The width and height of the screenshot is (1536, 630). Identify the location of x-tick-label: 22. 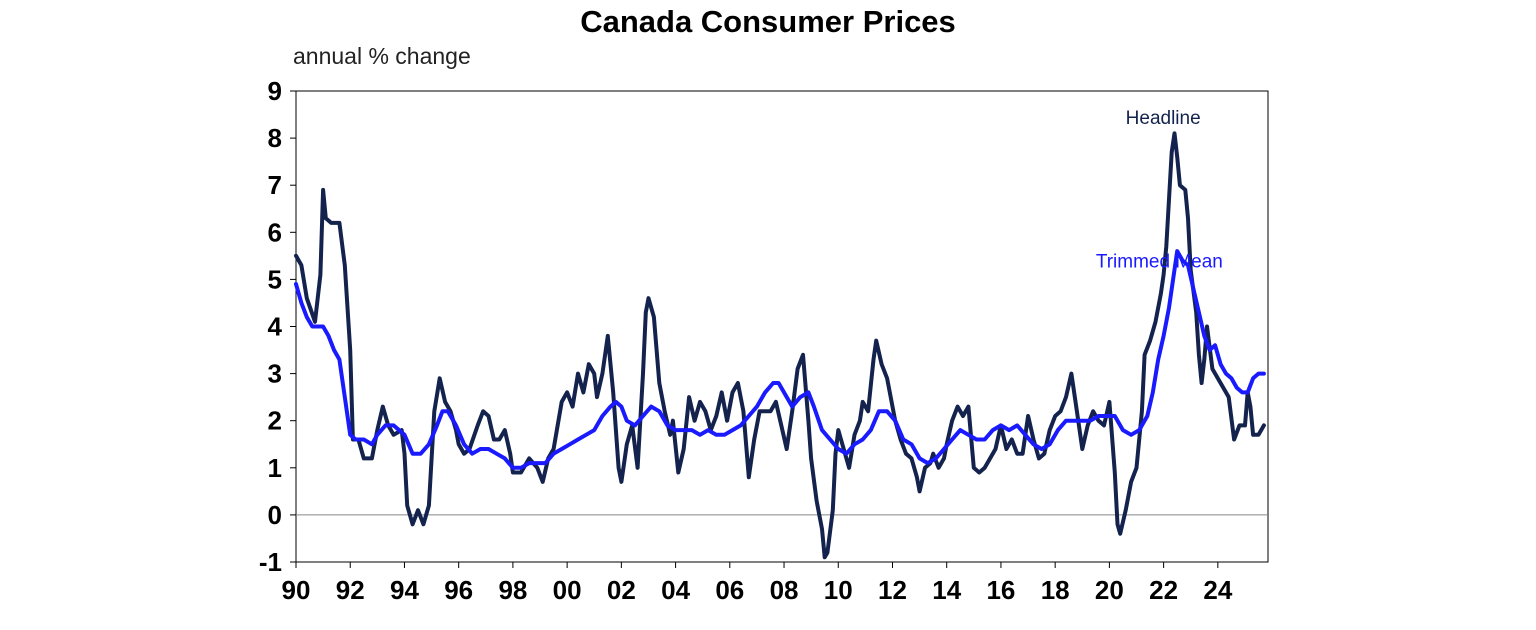
(1163, 590).